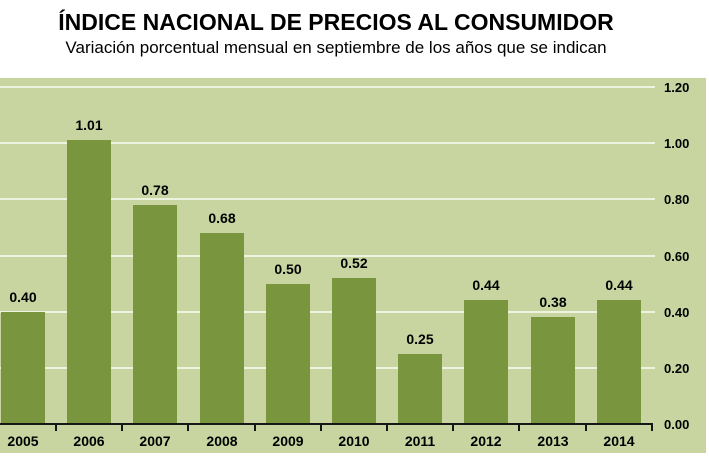 The image size is (709, 459). Describe the element at coordinates (677, 256) in the screenshot. I see `y-axis-label: 0.60` at that location.